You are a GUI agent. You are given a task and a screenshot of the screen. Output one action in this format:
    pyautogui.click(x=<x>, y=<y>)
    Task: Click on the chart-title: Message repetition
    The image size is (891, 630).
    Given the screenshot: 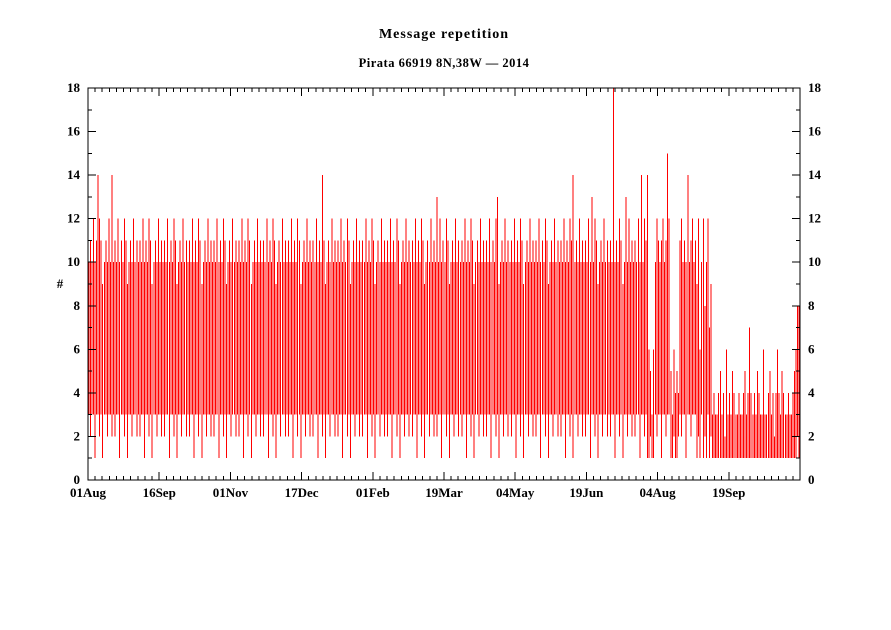 What is the action you would take?
    pyautogui.click(x=444, y=34)
    